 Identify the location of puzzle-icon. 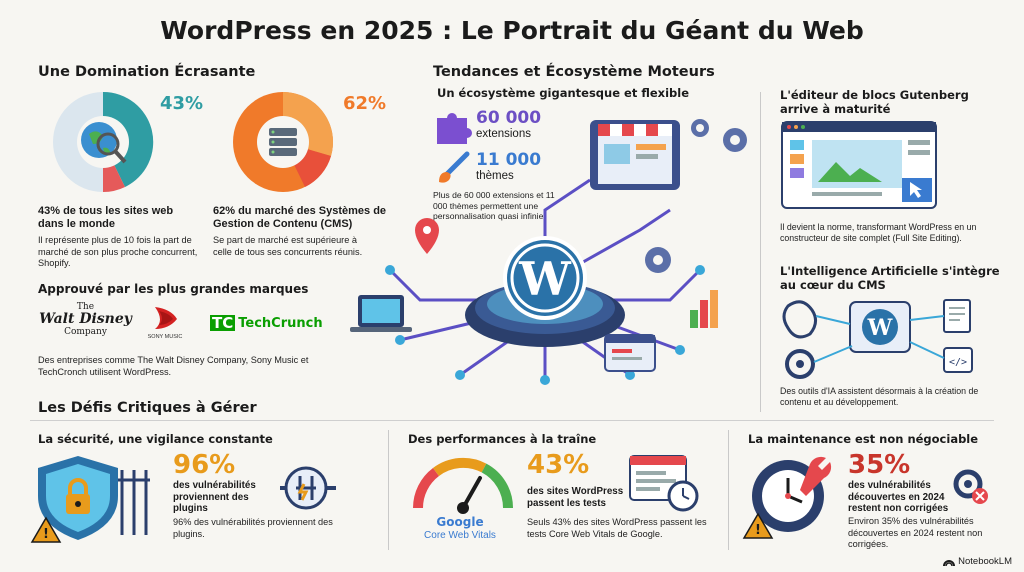
(455, 128).